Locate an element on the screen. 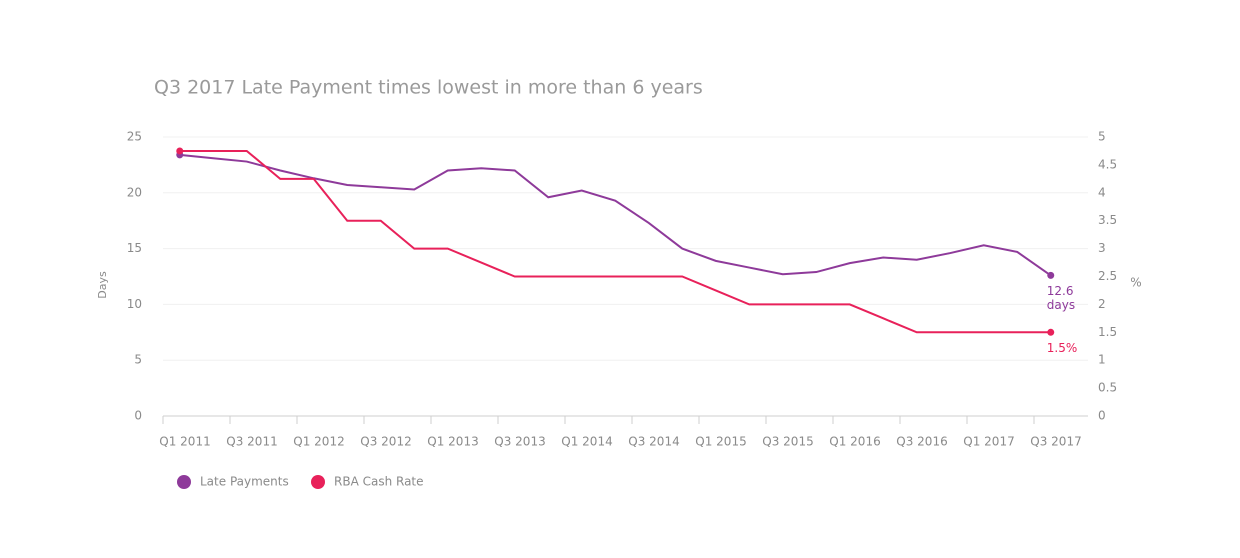 The width and height of the screenshot is (1240, 558). y2-axis-label: % is located at coordinates (1135, 283).